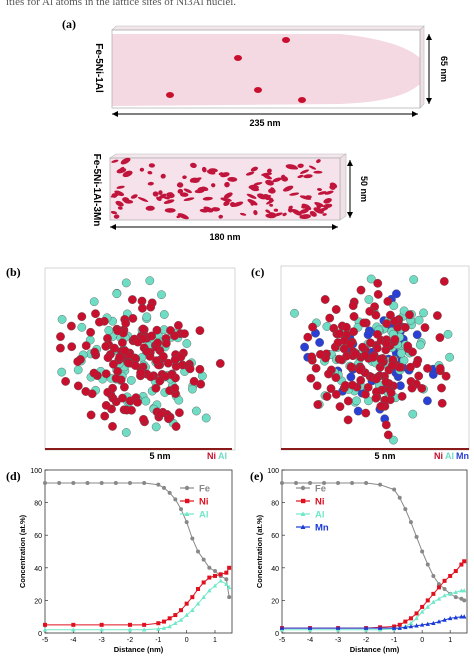  I want to click on alloy-label-bottom: Fe-5Ni-1Al-3Mn, so click(96, 190).